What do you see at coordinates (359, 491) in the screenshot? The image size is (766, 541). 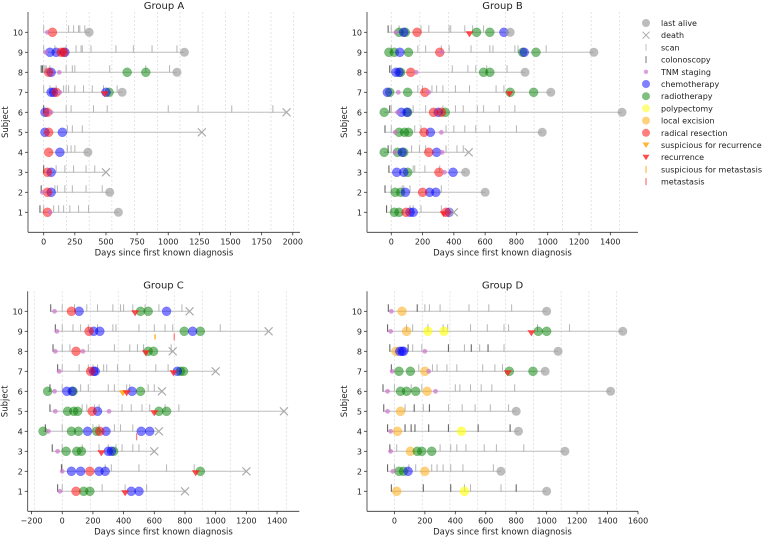 I see `y-tick-label: 1` at bounding box center [359, 491].